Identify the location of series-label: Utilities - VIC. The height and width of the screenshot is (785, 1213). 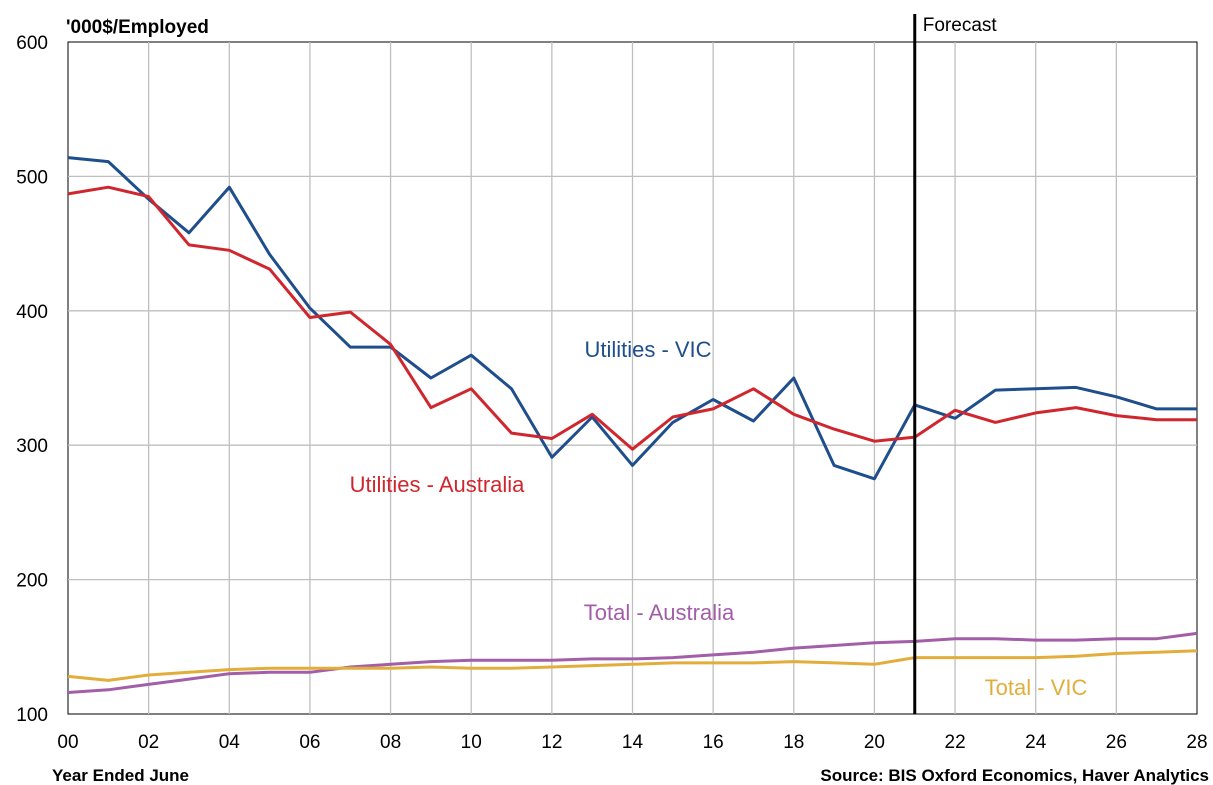
(647, 349).